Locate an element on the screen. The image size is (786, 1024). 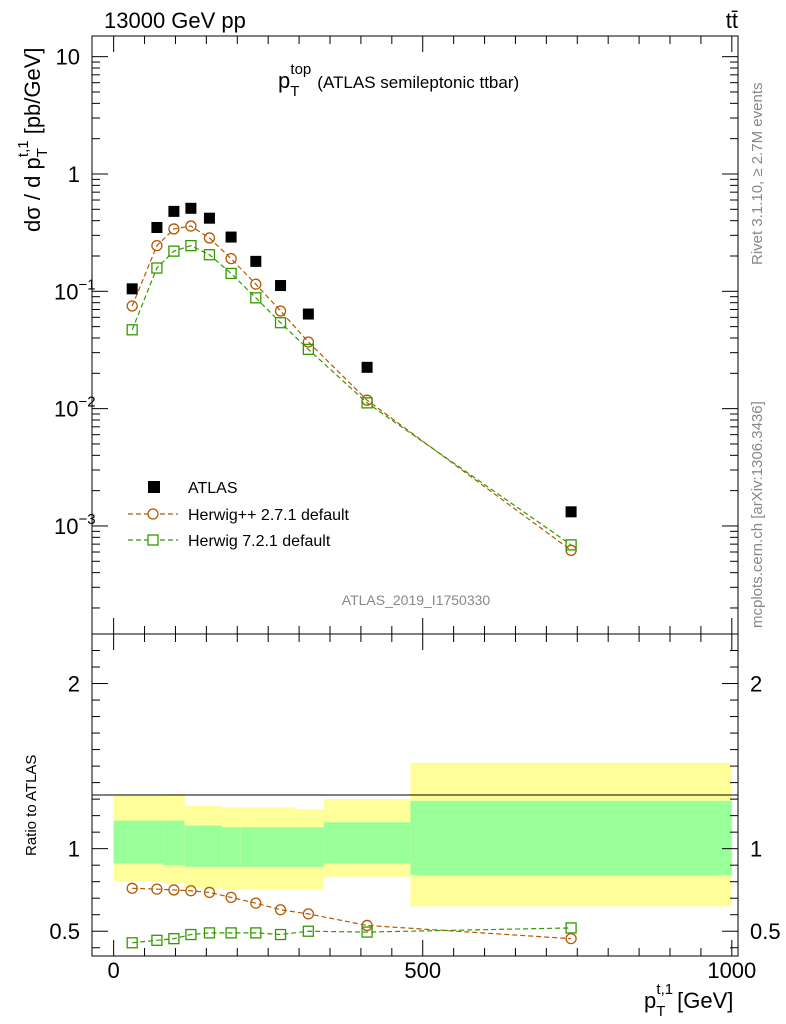
ratio-y-tick-label-left: 2 is located at coordinates (74, 684).